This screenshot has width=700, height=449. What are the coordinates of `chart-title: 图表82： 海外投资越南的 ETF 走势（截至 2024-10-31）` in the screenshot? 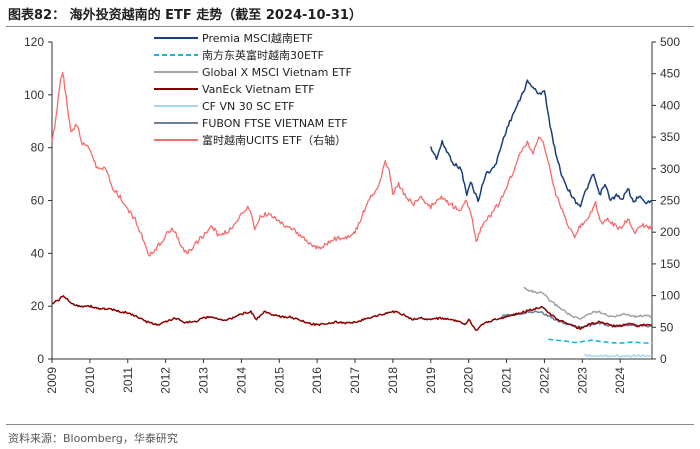 It's located at (185, 15).